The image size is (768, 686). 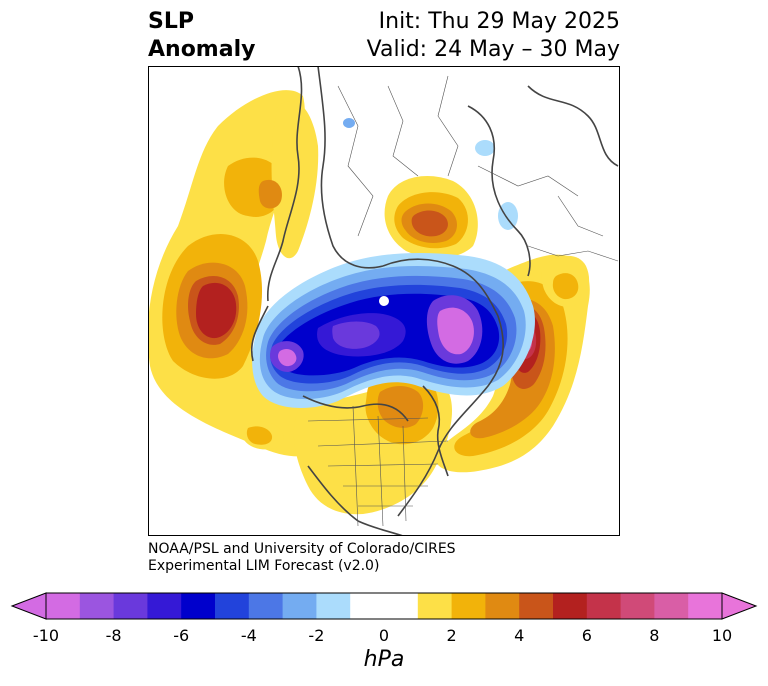 What do you see at coordinates (654, 635) in the screenshot?
I see `colorbar-tick-label: 8` at bounding box center [654, 635].